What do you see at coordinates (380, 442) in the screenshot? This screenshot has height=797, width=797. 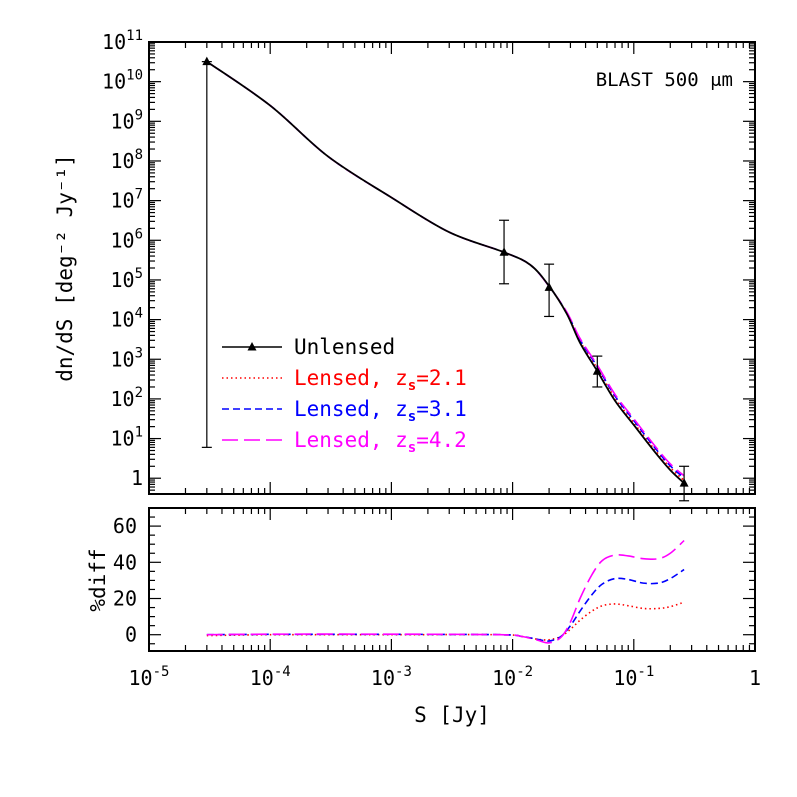 I see `legend-label: Lensed, zs=4.2` at bounding box center [380, 442].